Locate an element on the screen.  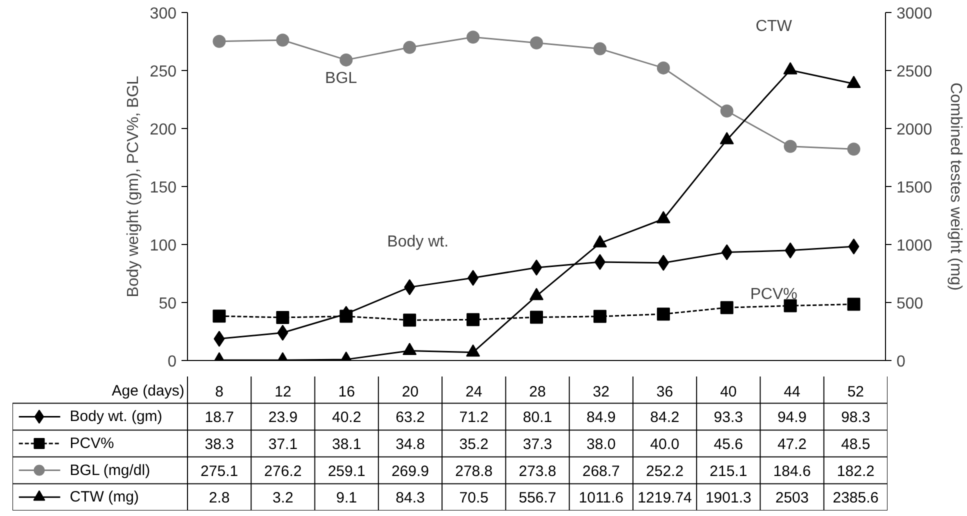
y2-tick-label: 1500 is located at coordinates (914, 188).